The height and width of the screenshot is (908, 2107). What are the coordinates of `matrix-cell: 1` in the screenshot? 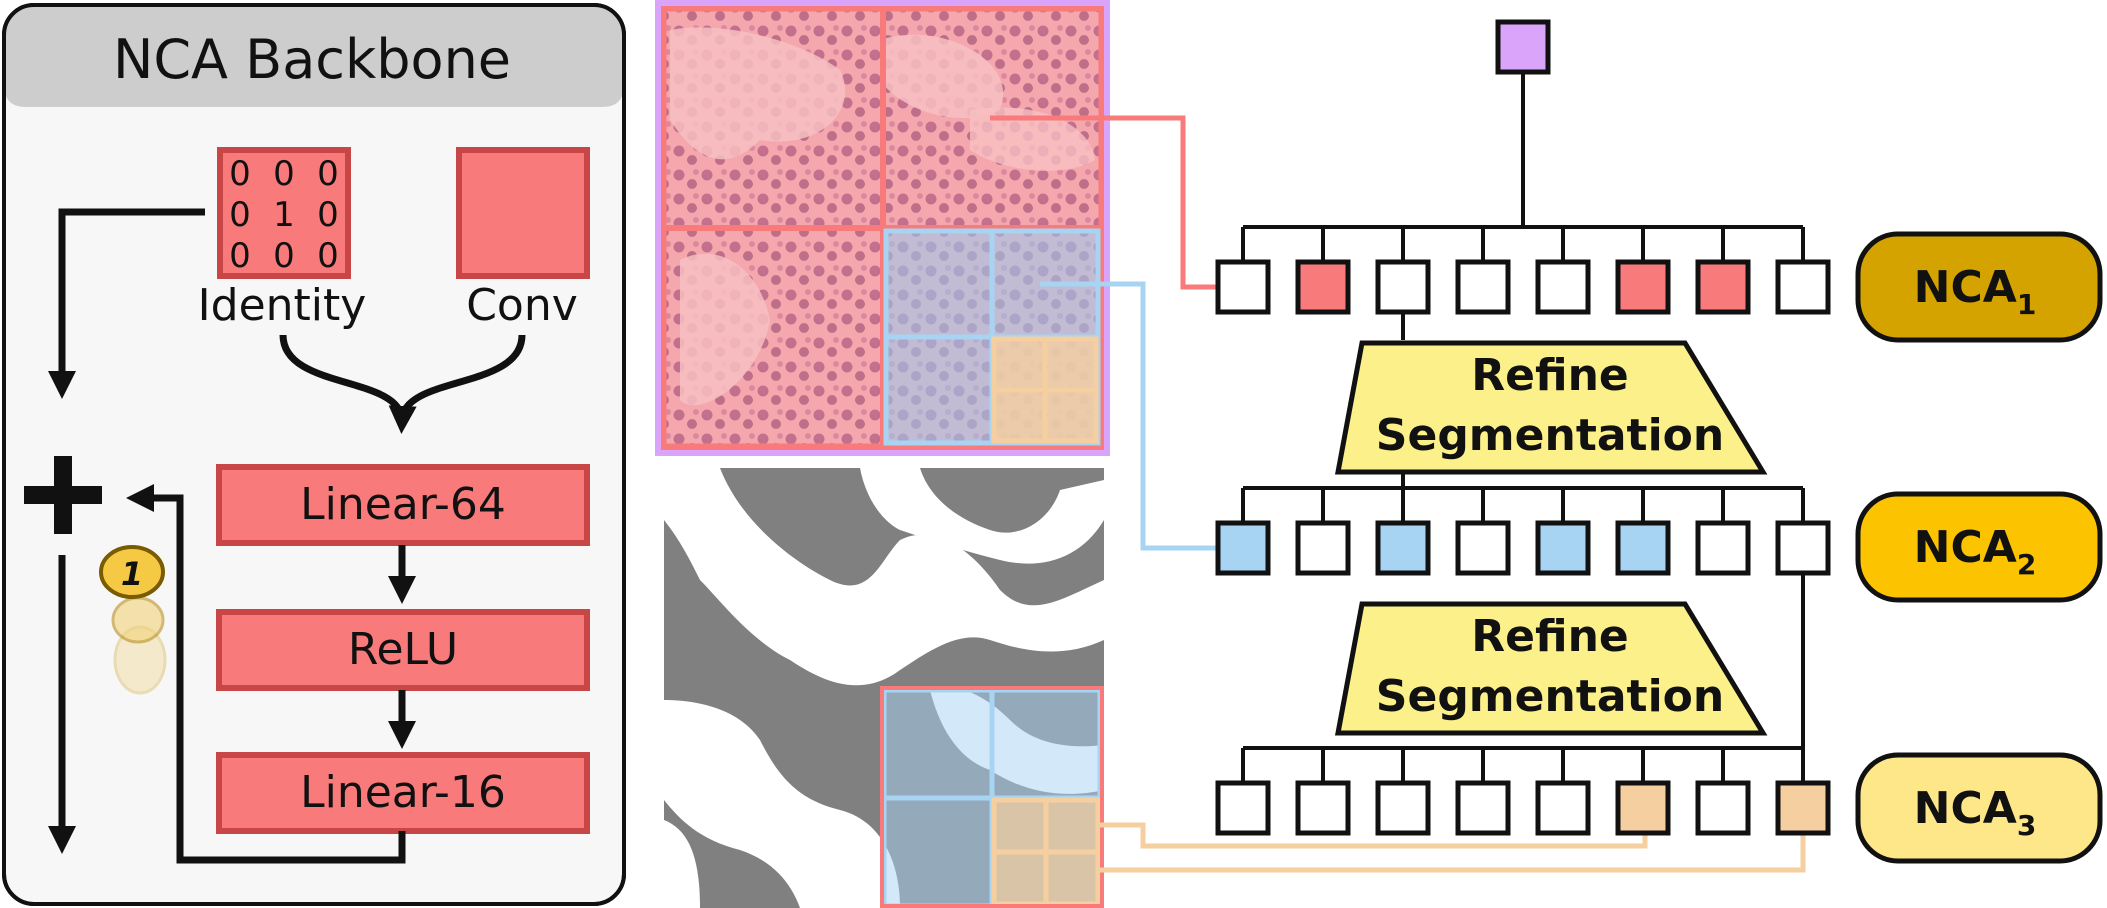 It's located at (284, 215).